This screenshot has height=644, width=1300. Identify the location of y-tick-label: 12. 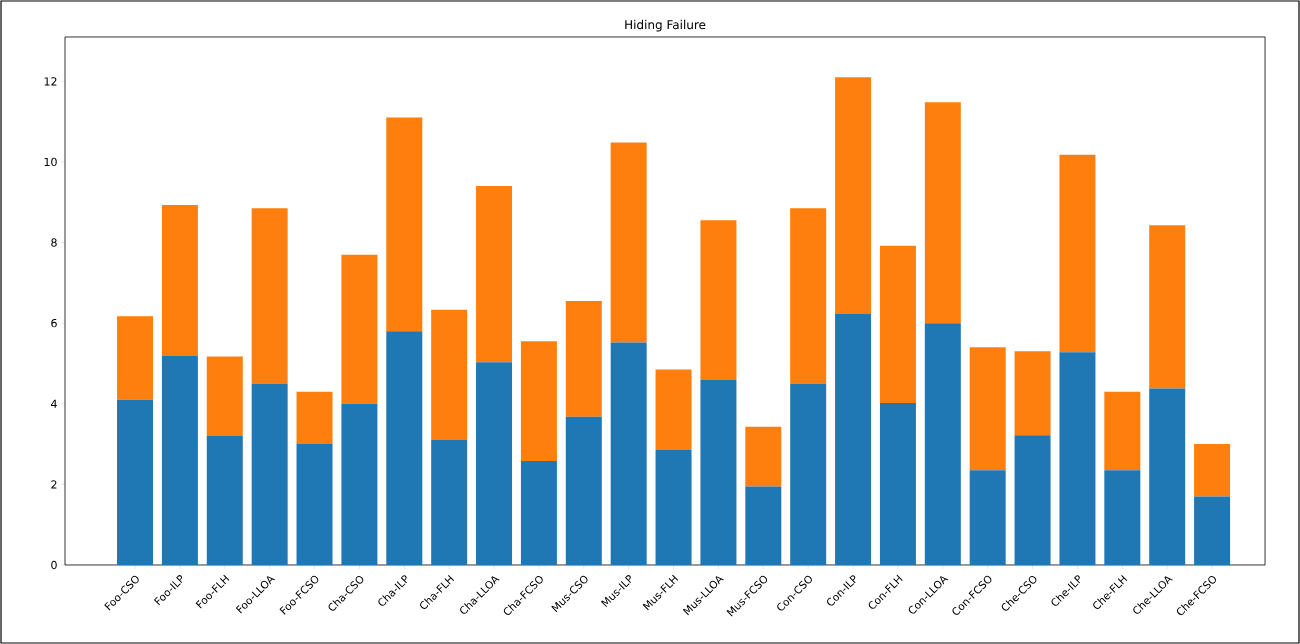
(50, 81).